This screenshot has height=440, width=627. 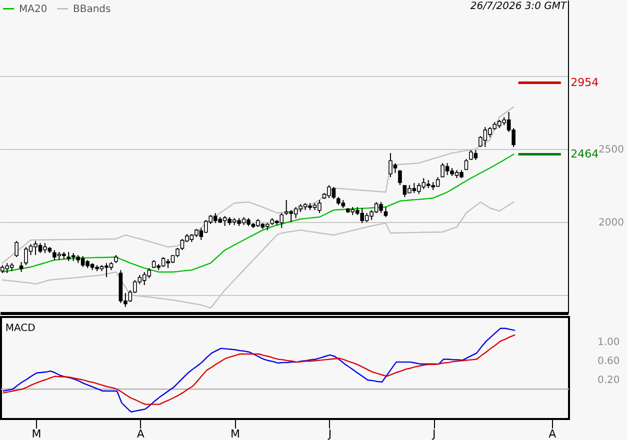 I want to click on annotation: 26/7/2026 3:0 GMT, so click(x=519, y=6).